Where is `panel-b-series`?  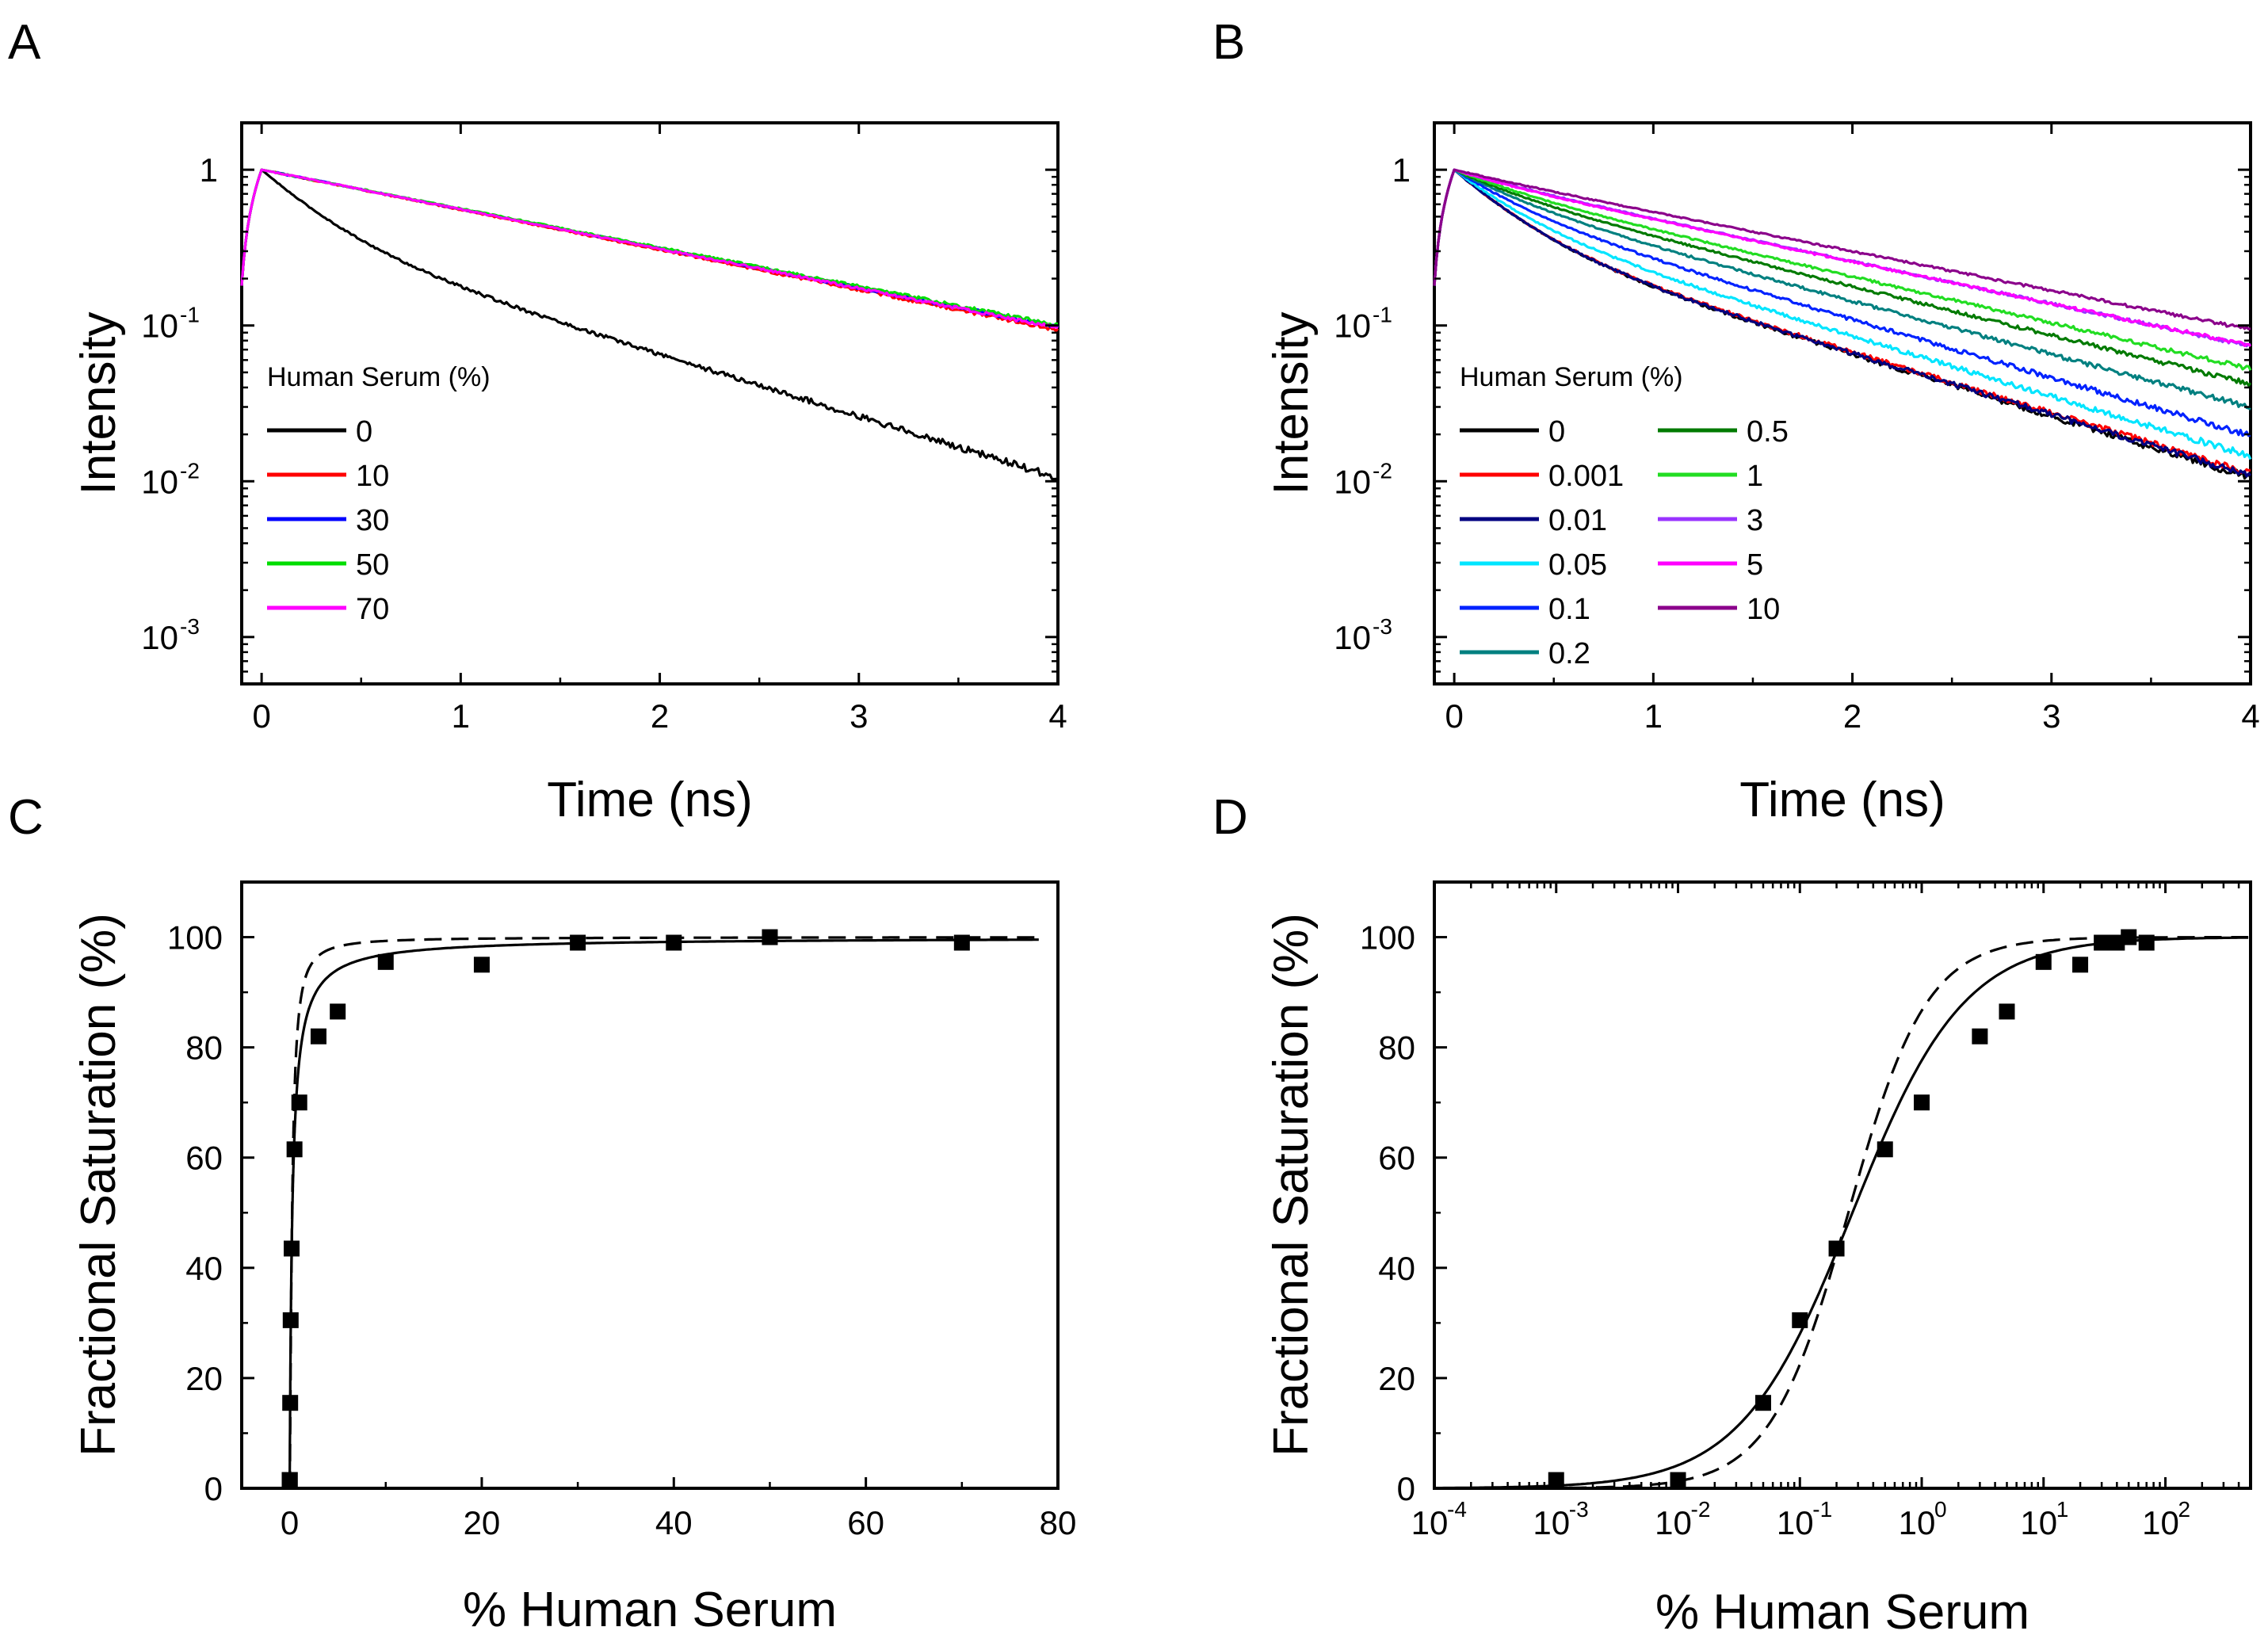
panel-b-series is located at coordinates (1843, 324).